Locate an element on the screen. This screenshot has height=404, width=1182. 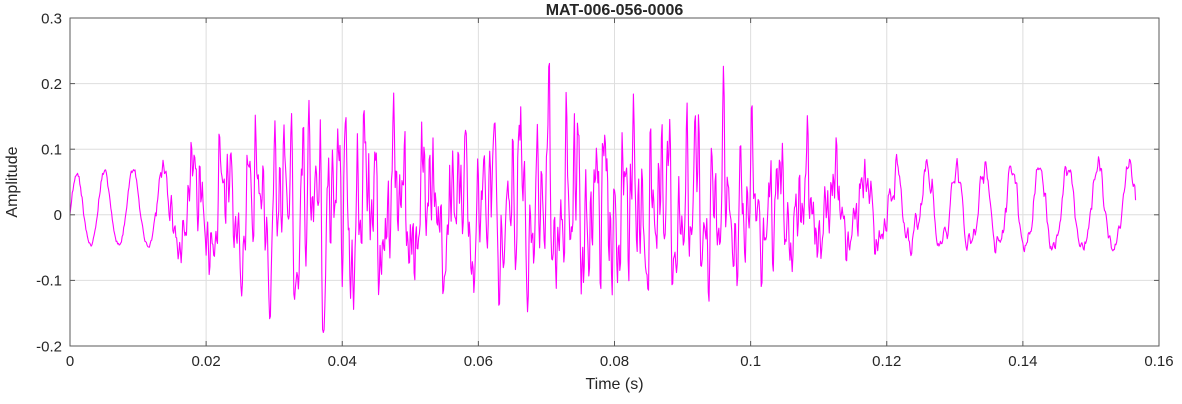
y-axis-label: Amplitude is located at coordinates (12, 182).